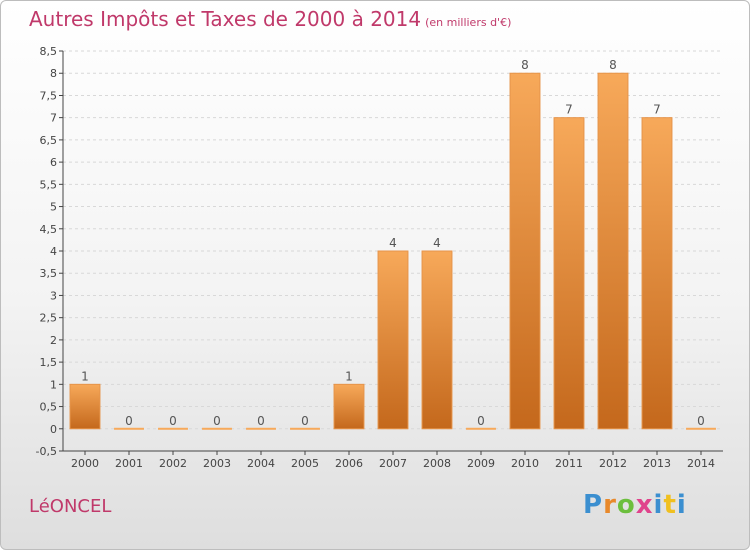 This screenshot has width=750, height=550. Describe the element at coordinates (85, 376) in the screenshot. I see `data-label-2000: 1` at that location.